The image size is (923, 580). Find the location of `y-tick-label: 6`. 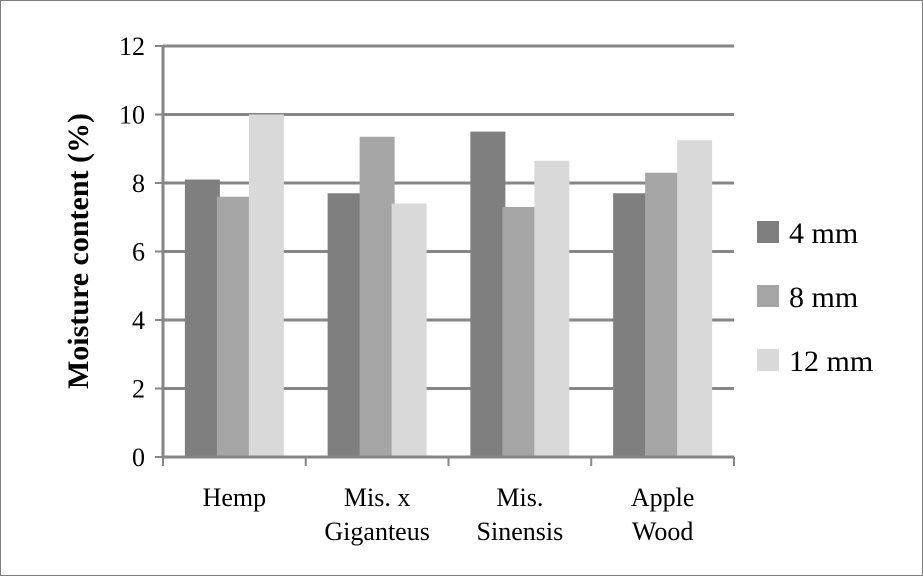

y-tick-label: 6 is located at coordinates (138, 252).